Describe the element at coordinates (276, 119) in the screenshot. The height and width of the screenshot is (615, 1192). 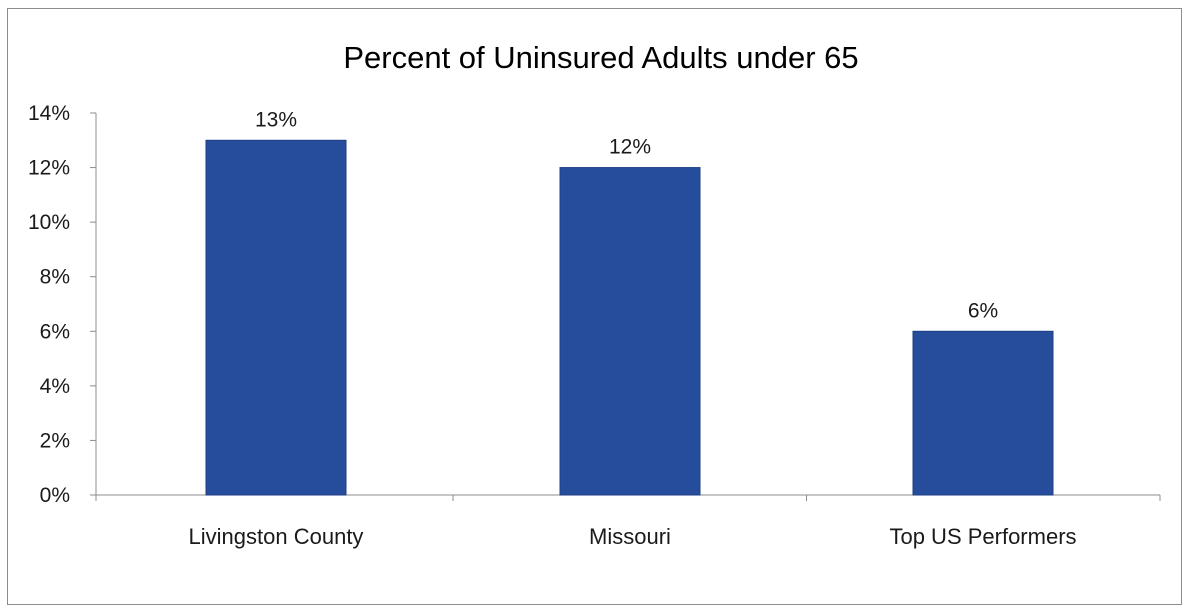
I see `data-label: 13%` at that location.